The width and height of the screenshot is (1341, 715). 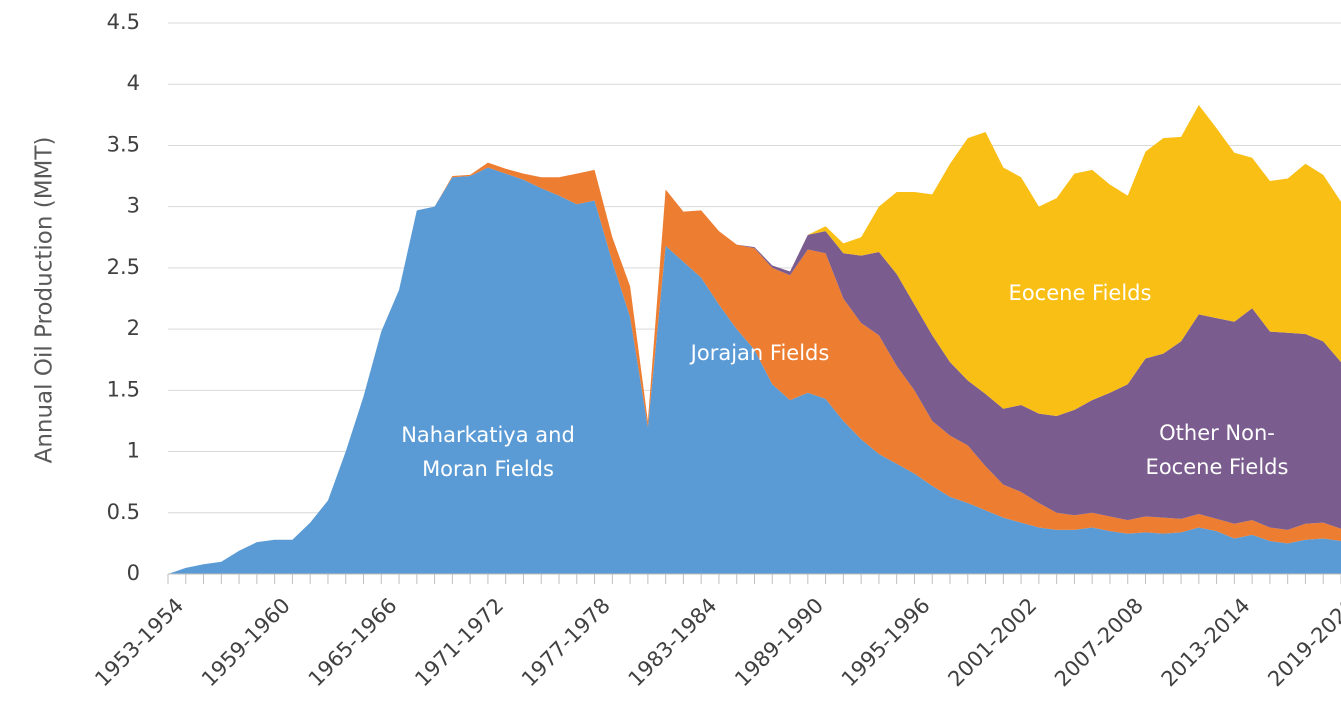 What do you see at coordinates (123, 512) in the screenshot?
I see `y-tick-label: 0.5` at bounding box center [123, 512].